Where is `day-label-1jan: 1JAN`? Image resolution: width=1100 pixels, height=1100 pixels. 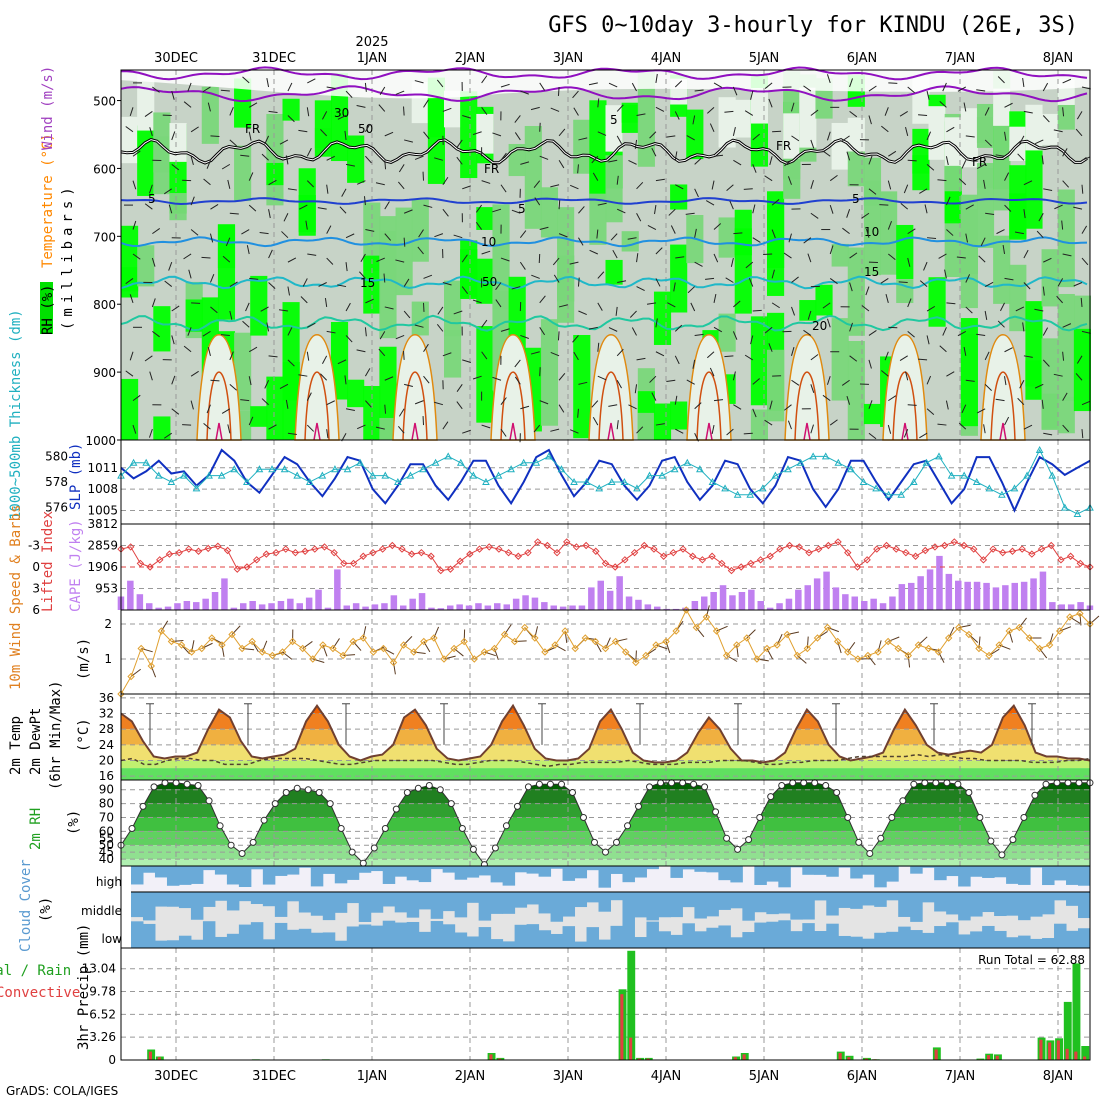 day-label-1jan: 1JAN is located at coordinates (372, 58).